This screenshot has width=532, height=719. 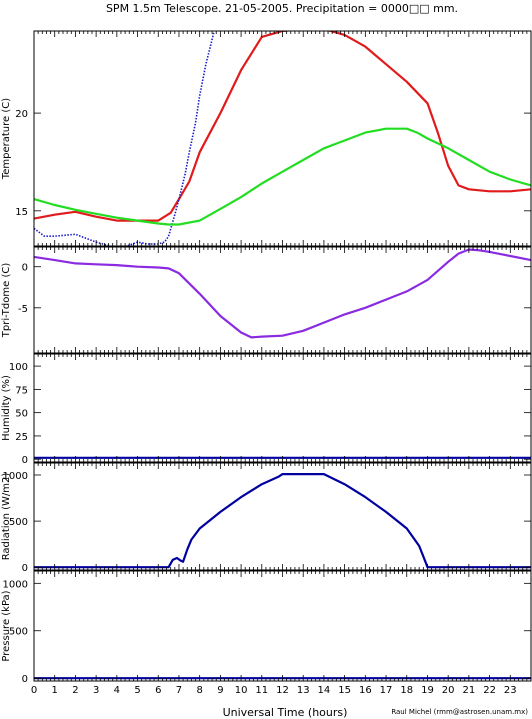 I want to click on x-tick-label: 16, so click(x=365, y=690).